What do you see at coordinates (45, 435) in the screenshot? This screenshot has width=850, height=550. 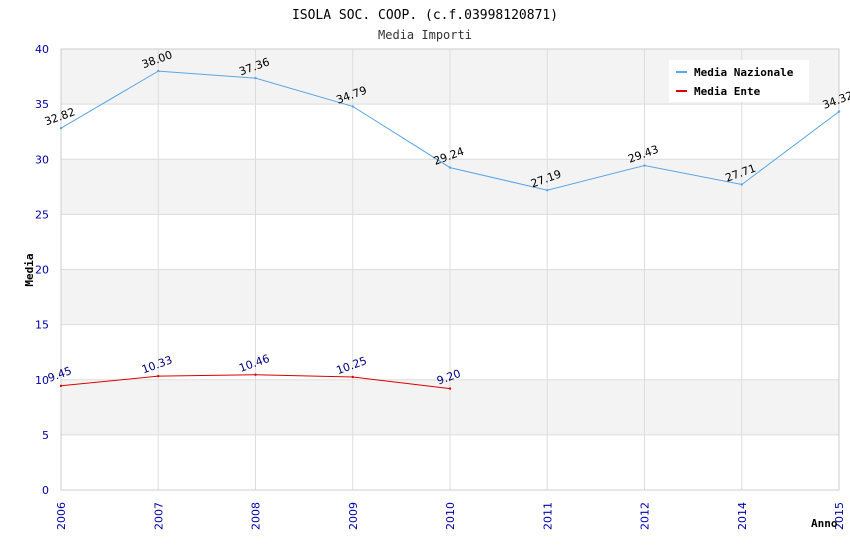 I see `y-tick-label: 5` at bounding box center [45, 435].